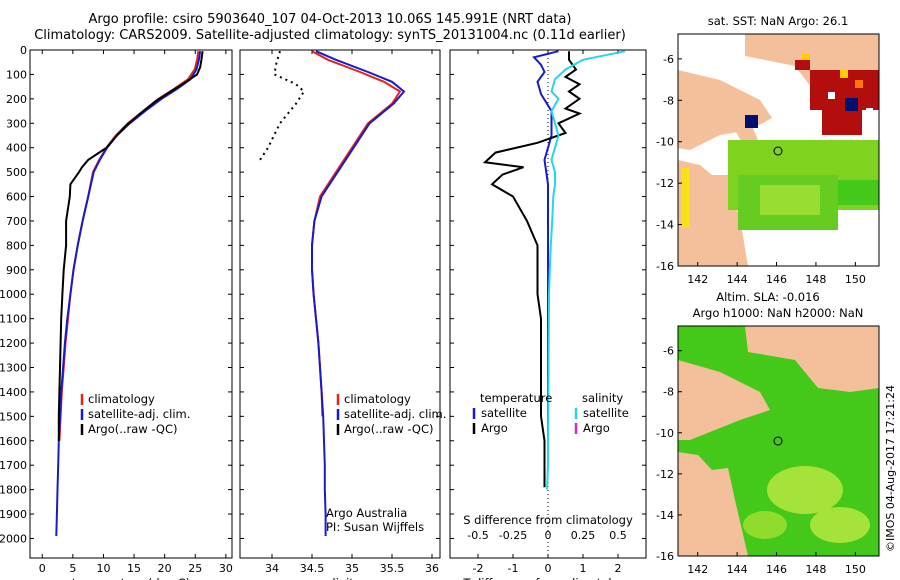 This screenshot has width=900, height=580. Describe the element at coordinates (131, 578) in the screenshot. I see `x-axis-label-temperature: temperature (deg C)` at that location.